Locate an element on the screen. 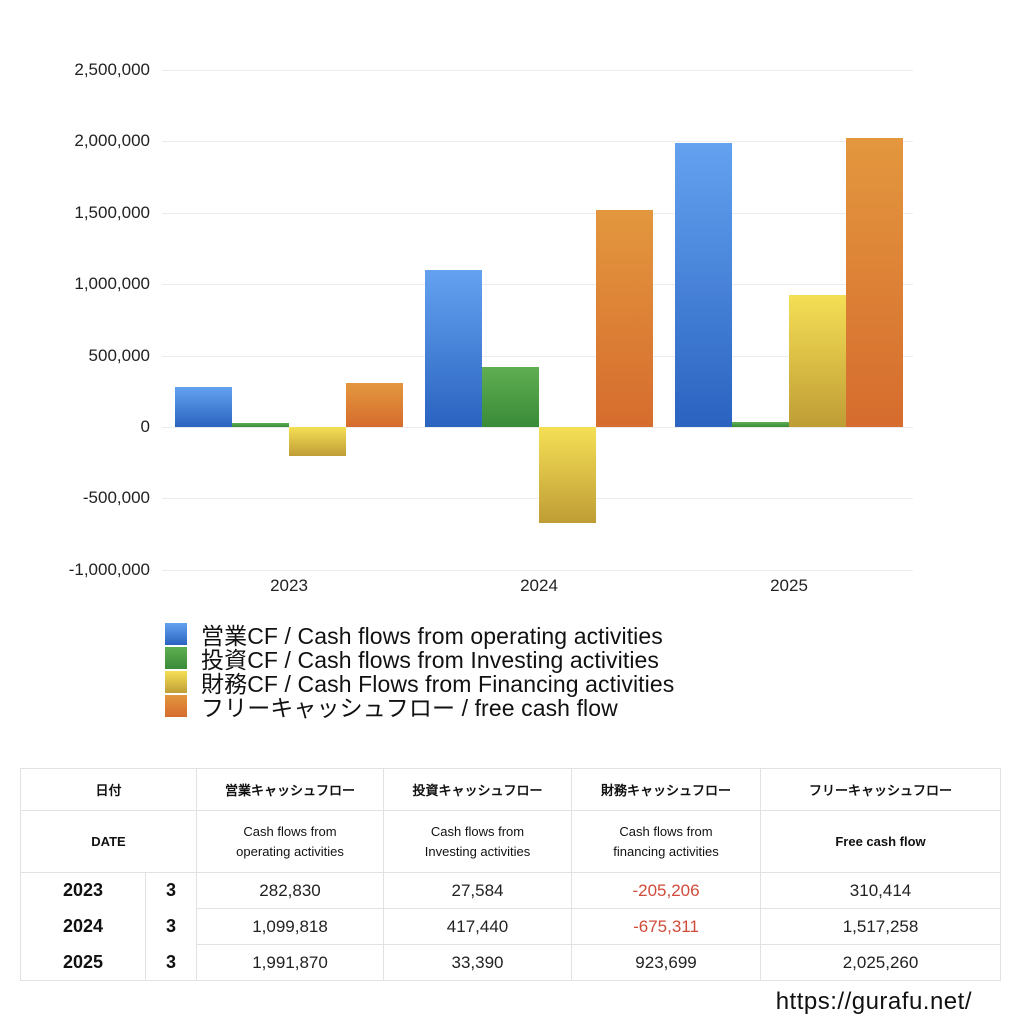 Image resolution: width=1024 pixels, height=1024 pixels. legend-label: フリーキャッシュフロー / free cash flow is located at coordinates (409, 708).